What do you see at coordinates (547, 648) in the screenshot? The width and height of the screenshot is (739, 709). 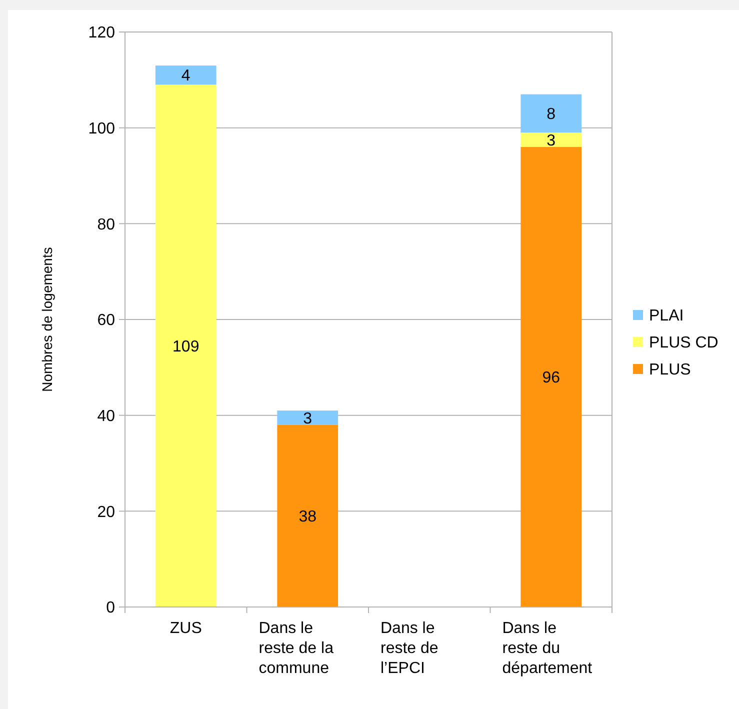 I see `x-tick-label: Dans le reste du département` at bounding box center [547, 648].